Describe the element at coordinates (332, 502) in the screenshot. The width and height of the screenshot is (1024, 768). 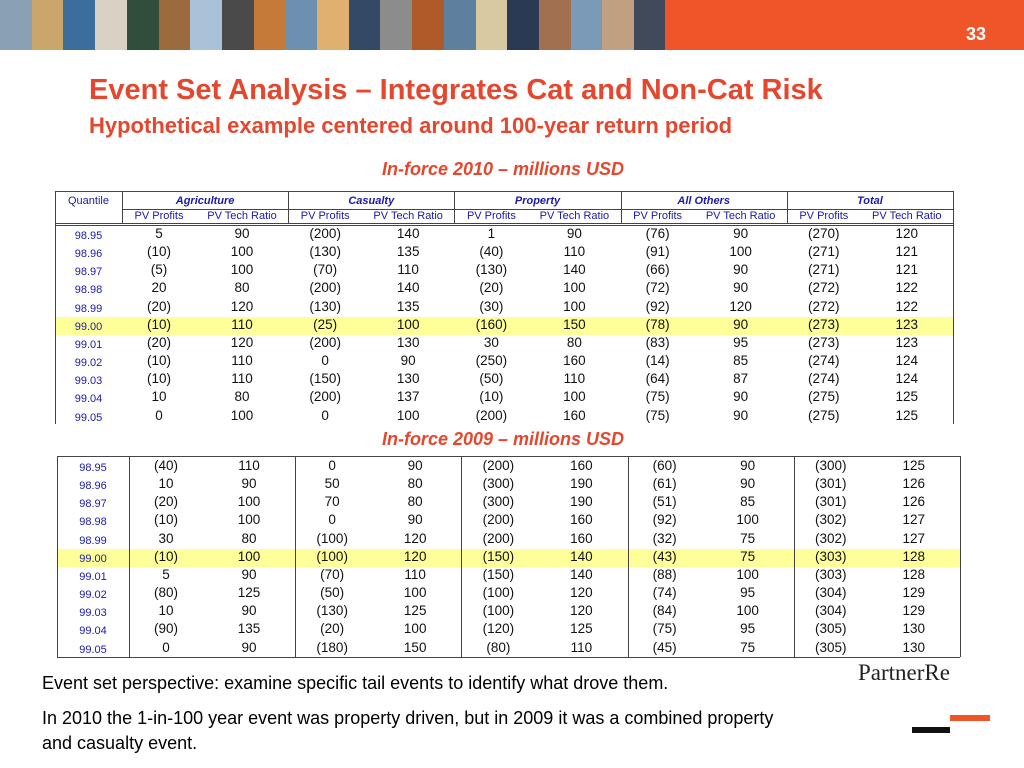
I see `table-cell: 70` at that location.